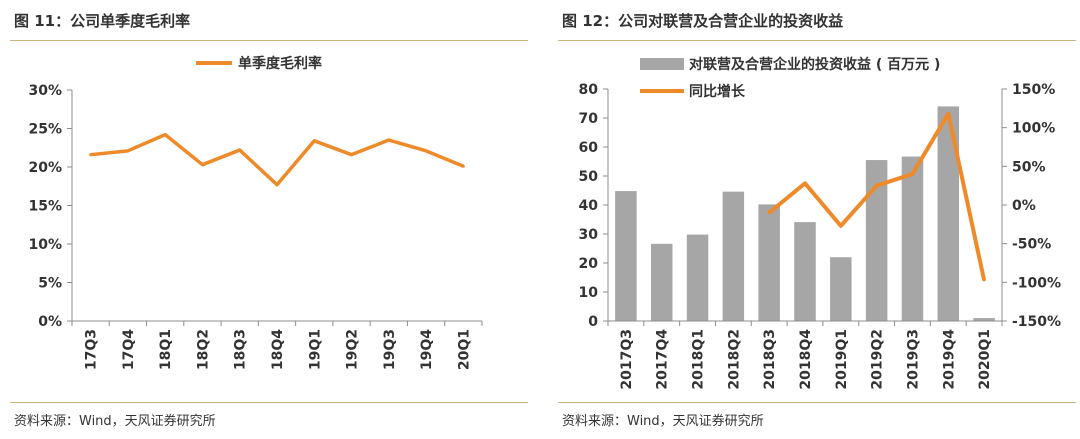 The height and width of the screenshot is (439, 1080). I want to click on y-tick-label: 70, so click(589, 119).